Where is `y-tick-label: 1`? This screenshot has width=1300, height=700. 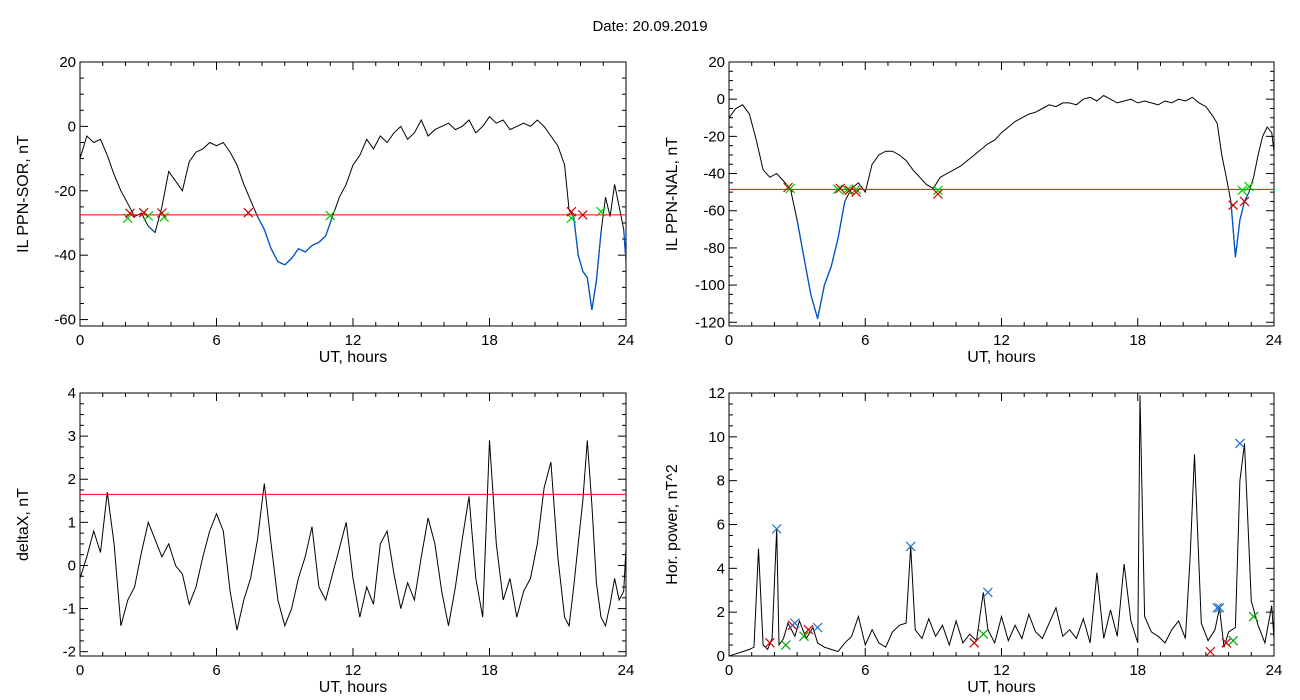 y-tick-label: 1 is located at coordinates (72, 522).